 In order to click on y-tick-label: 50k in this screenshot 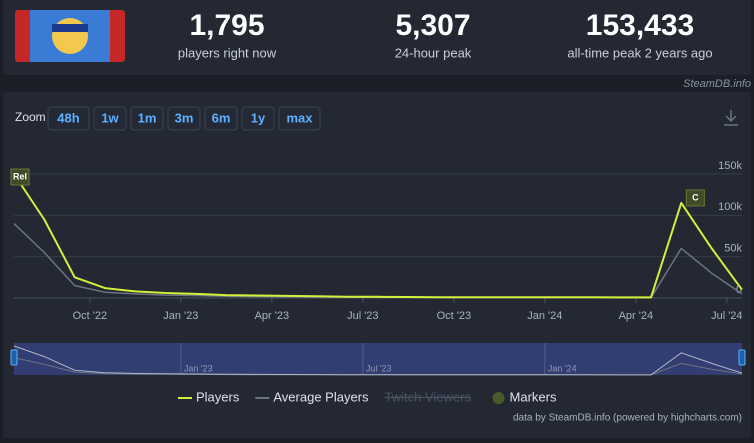, I will do `click(733, 249)`.